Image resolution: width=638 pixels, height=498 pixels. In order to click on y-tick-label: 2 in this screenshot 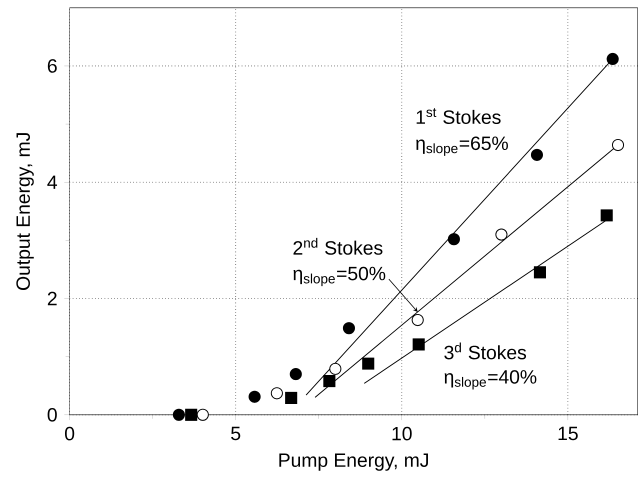, I will do `click(52, 299)`.